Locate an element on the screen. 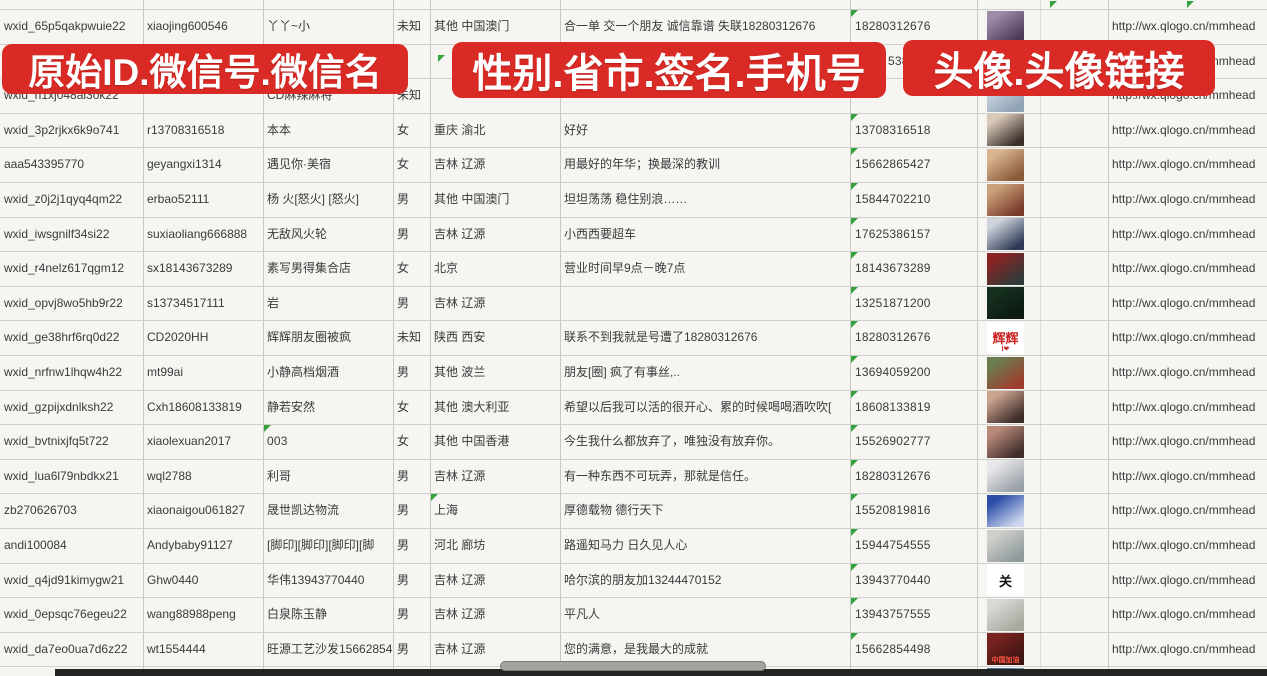 Image resolution: width=1267 pixels, height=676 pixels. cell-region: 其他 中国香港 is located at coordinates (472, 441).